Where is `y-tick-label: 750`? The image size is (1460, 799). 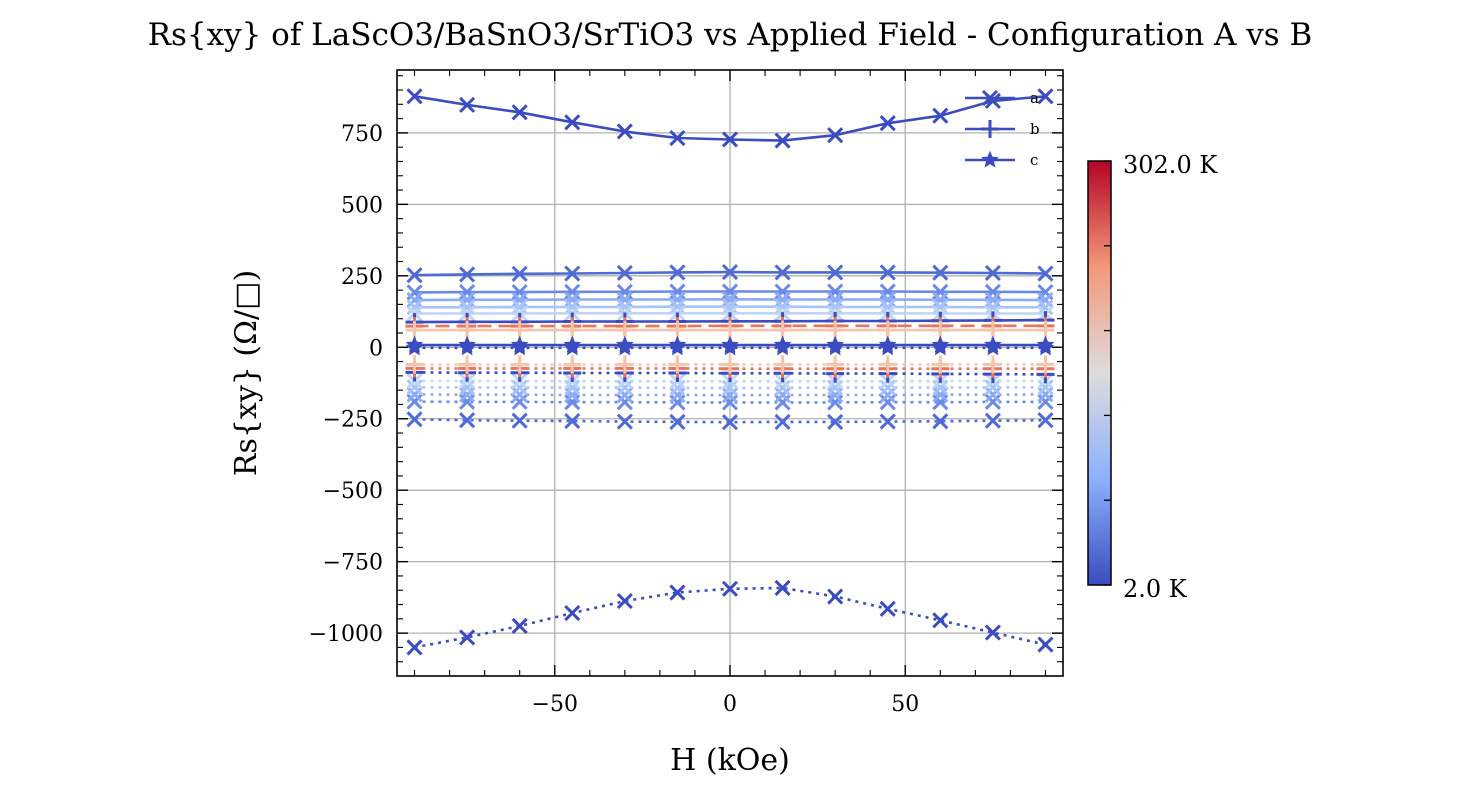 y-tick-label: 750 is located at coordinates (362, 134).